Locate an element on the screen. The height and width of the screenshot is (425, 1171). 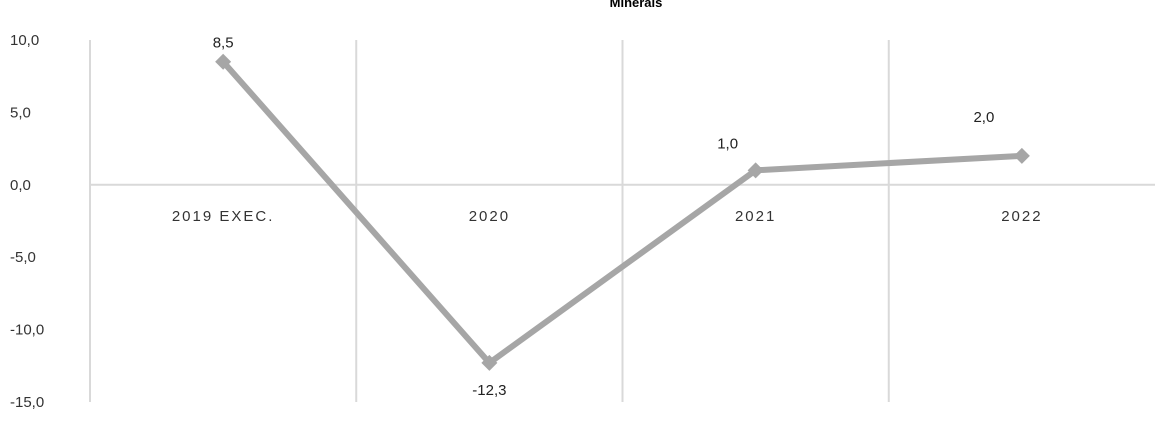
y-tick-label: -15,0 is located at coordinates (27, 402).